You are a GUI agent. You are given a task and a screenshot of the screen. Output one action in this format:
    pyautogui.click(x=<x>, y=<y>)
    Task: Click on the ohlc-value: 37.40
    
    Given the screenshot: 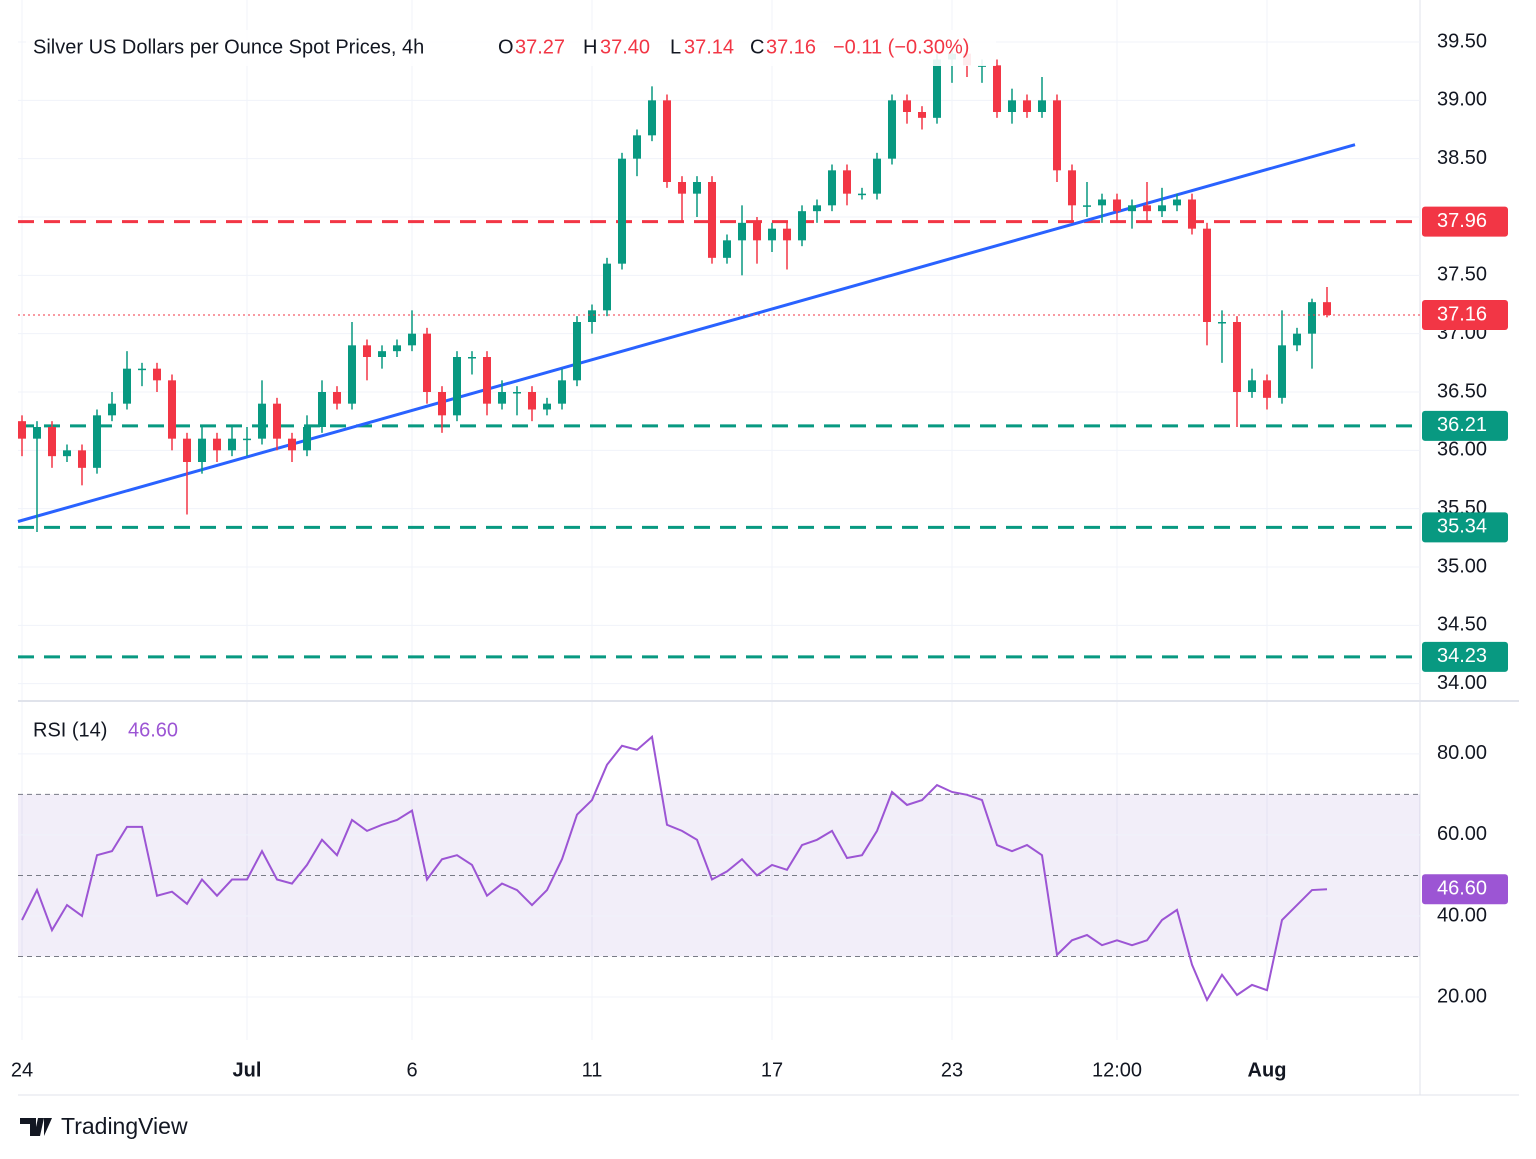 What is the action you would take?
    pyautogui.click(x=625, y=47)
    